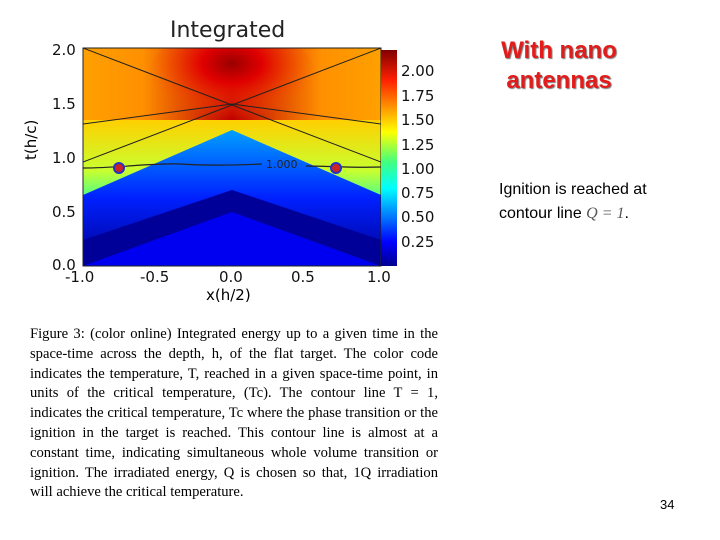 This screenshot has height=540, width=720. I want to click on y-tick: 0.5, so click(64, 212).